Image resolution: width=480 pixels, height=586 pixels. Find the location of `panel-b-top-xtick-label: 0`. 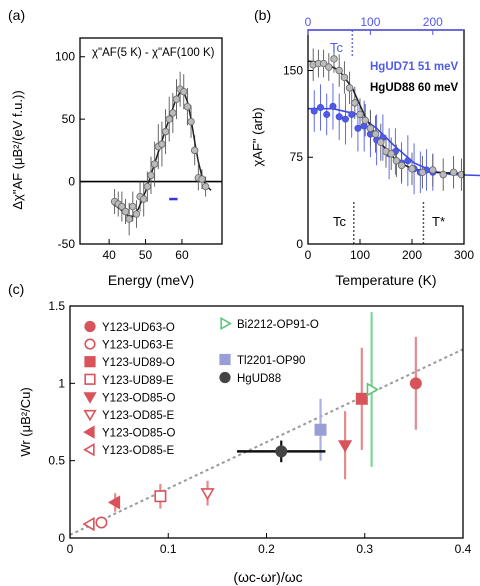

panel-b-top-xtick-label: 0 is located at coordinates (308, 22).